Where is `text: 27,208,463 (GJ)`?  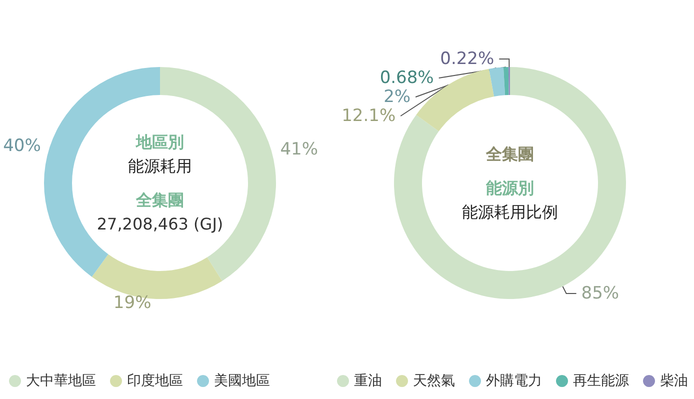 text: 27,208,463 (GJ) is located at coordinates (160, 224).